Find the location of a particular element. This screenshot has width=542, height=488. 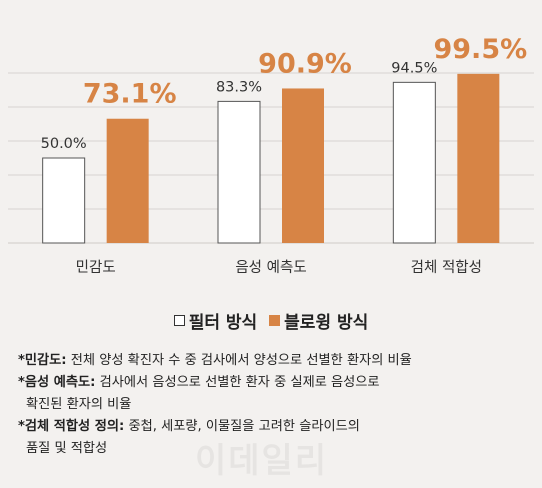

x-tick-label: 민감도 is located at coordinates (96, 267).